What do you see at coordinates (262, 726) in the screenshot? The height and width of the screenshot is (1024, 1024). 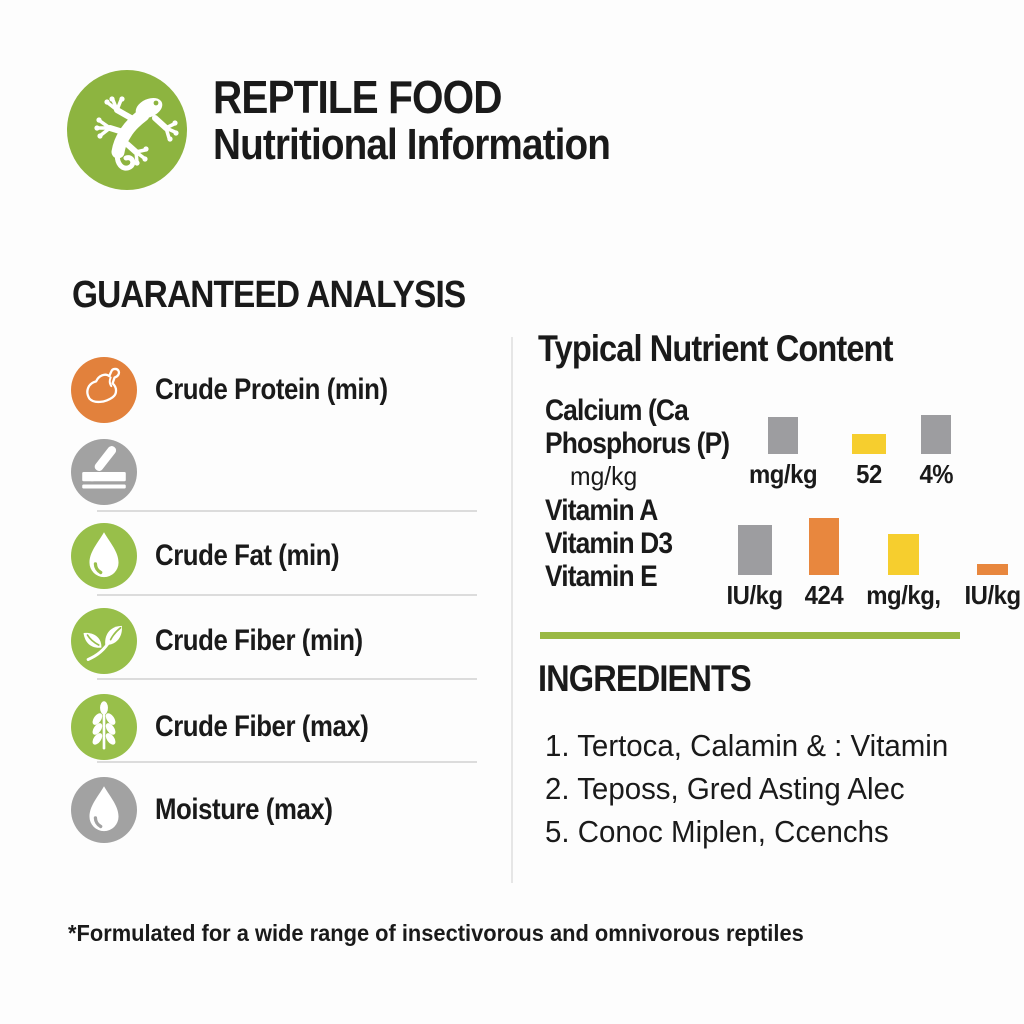 I see `analysis-row-label: Crude Fiber (max)` at bounding box center [262, 726].